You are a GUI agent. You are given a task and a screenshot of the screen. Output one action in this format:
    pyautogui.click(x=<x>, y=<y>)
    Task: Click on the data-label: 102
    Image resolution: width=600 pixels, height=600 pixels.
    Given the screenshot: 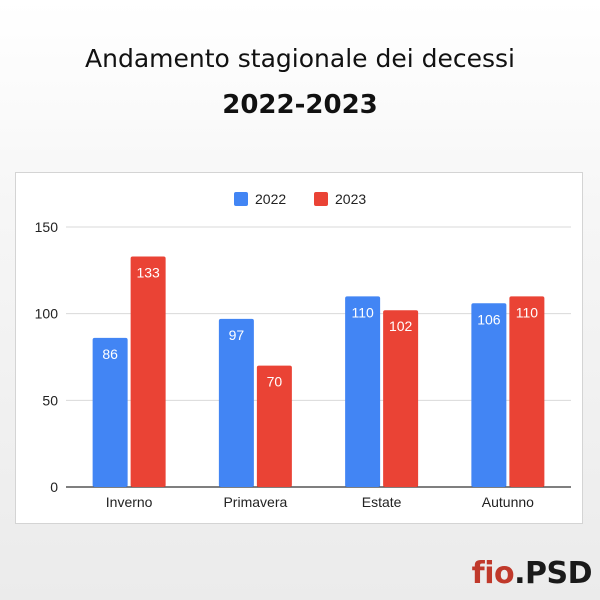 What is the action you would take?
    pyautogui.click(x=401, y=326)
    